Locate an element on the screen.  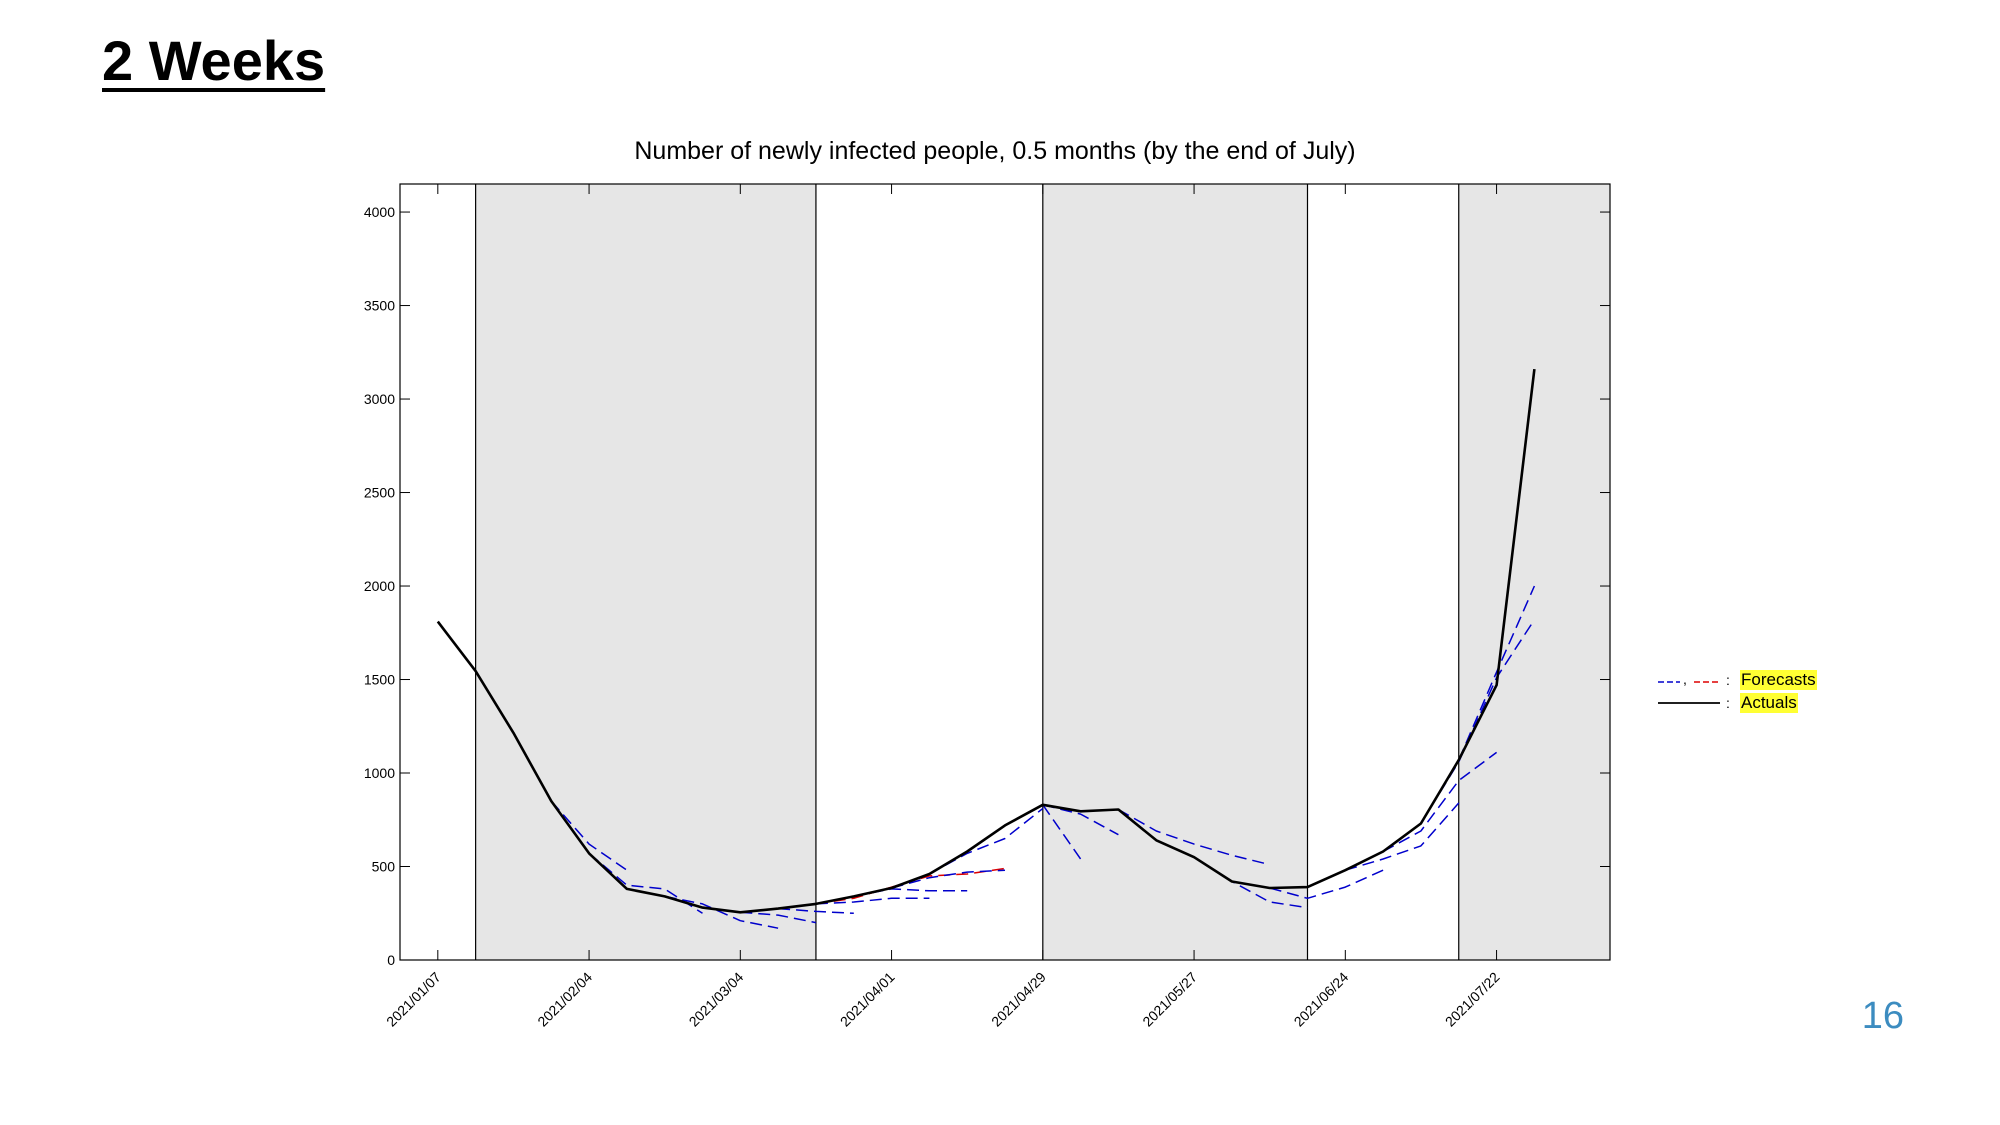
slide-title: 2 Weeks is located at coordinates (214, 60).